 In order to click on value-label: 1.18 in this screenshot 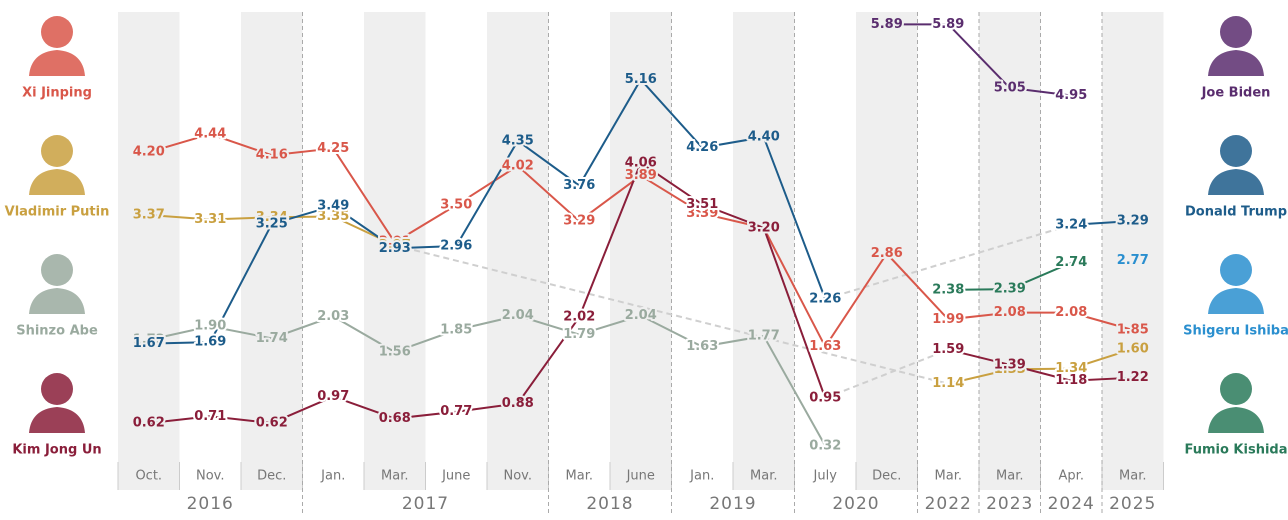, I will do `click(1071, 380)`.